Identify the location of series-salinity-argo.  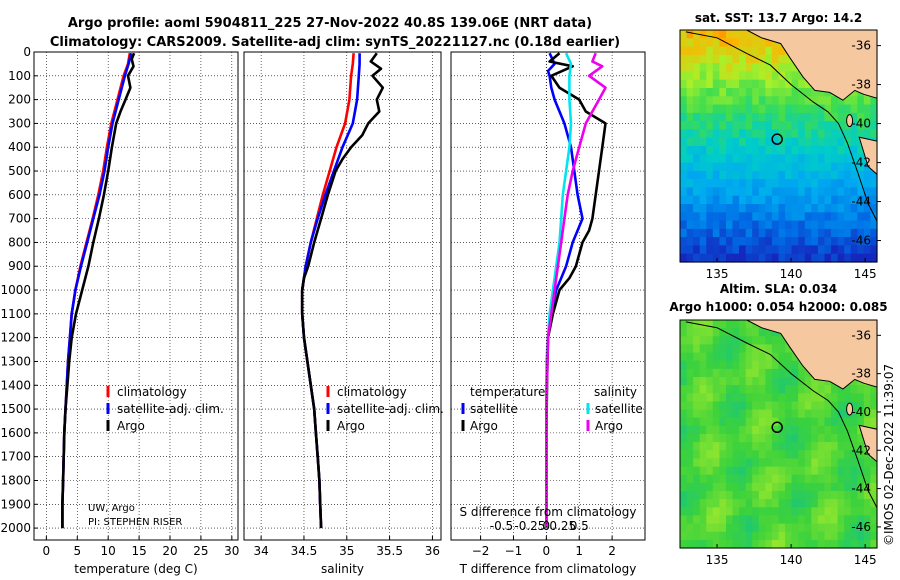
(576, 290).